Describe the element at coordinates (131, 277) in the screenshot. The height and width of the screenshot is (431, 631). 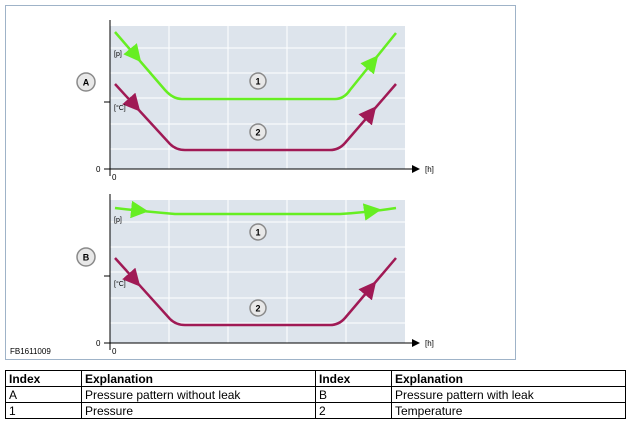
I see `panel-b-temperature-arrow-down` at that location.